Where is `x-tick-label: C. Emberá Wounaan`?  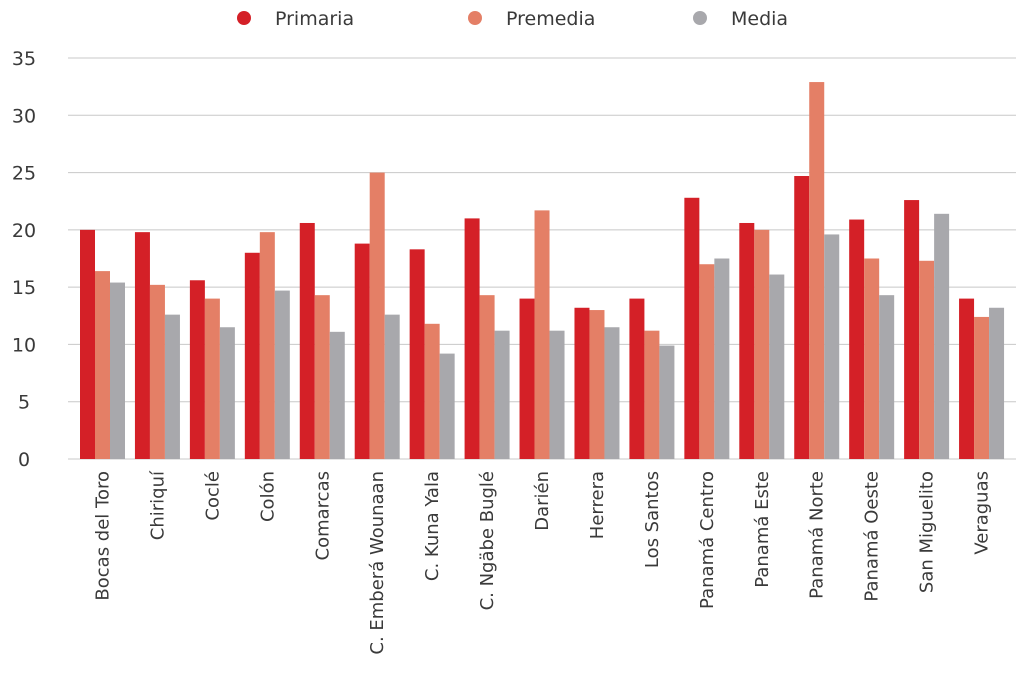
x-tick-label: C. Emberá Wounaan is located at coordinates (377, 563).